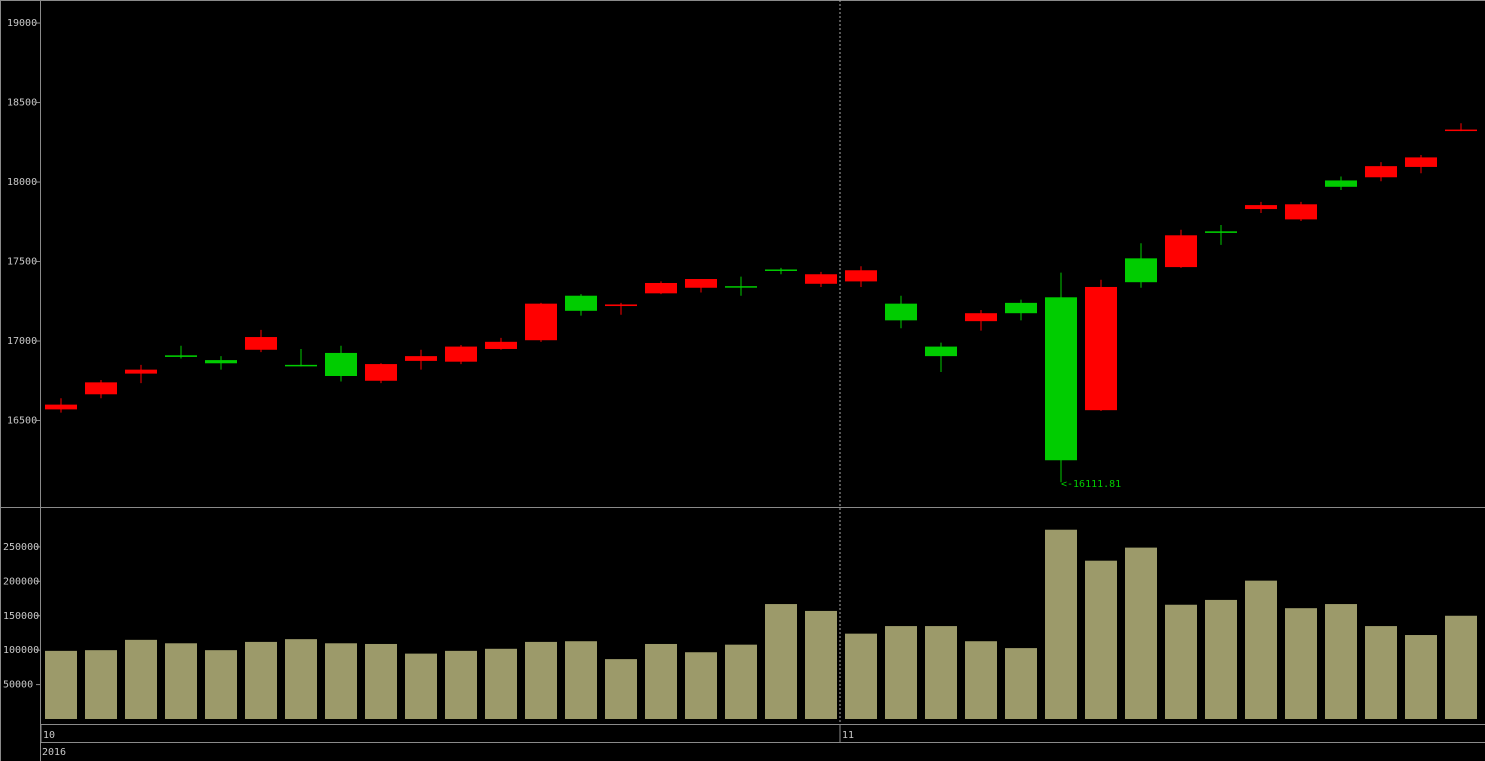 This screenshot has width=1485, height=761. Describe the element at coordinates (18, 685) in the screenshot. I see `y-tick-label: 50000` at that location.